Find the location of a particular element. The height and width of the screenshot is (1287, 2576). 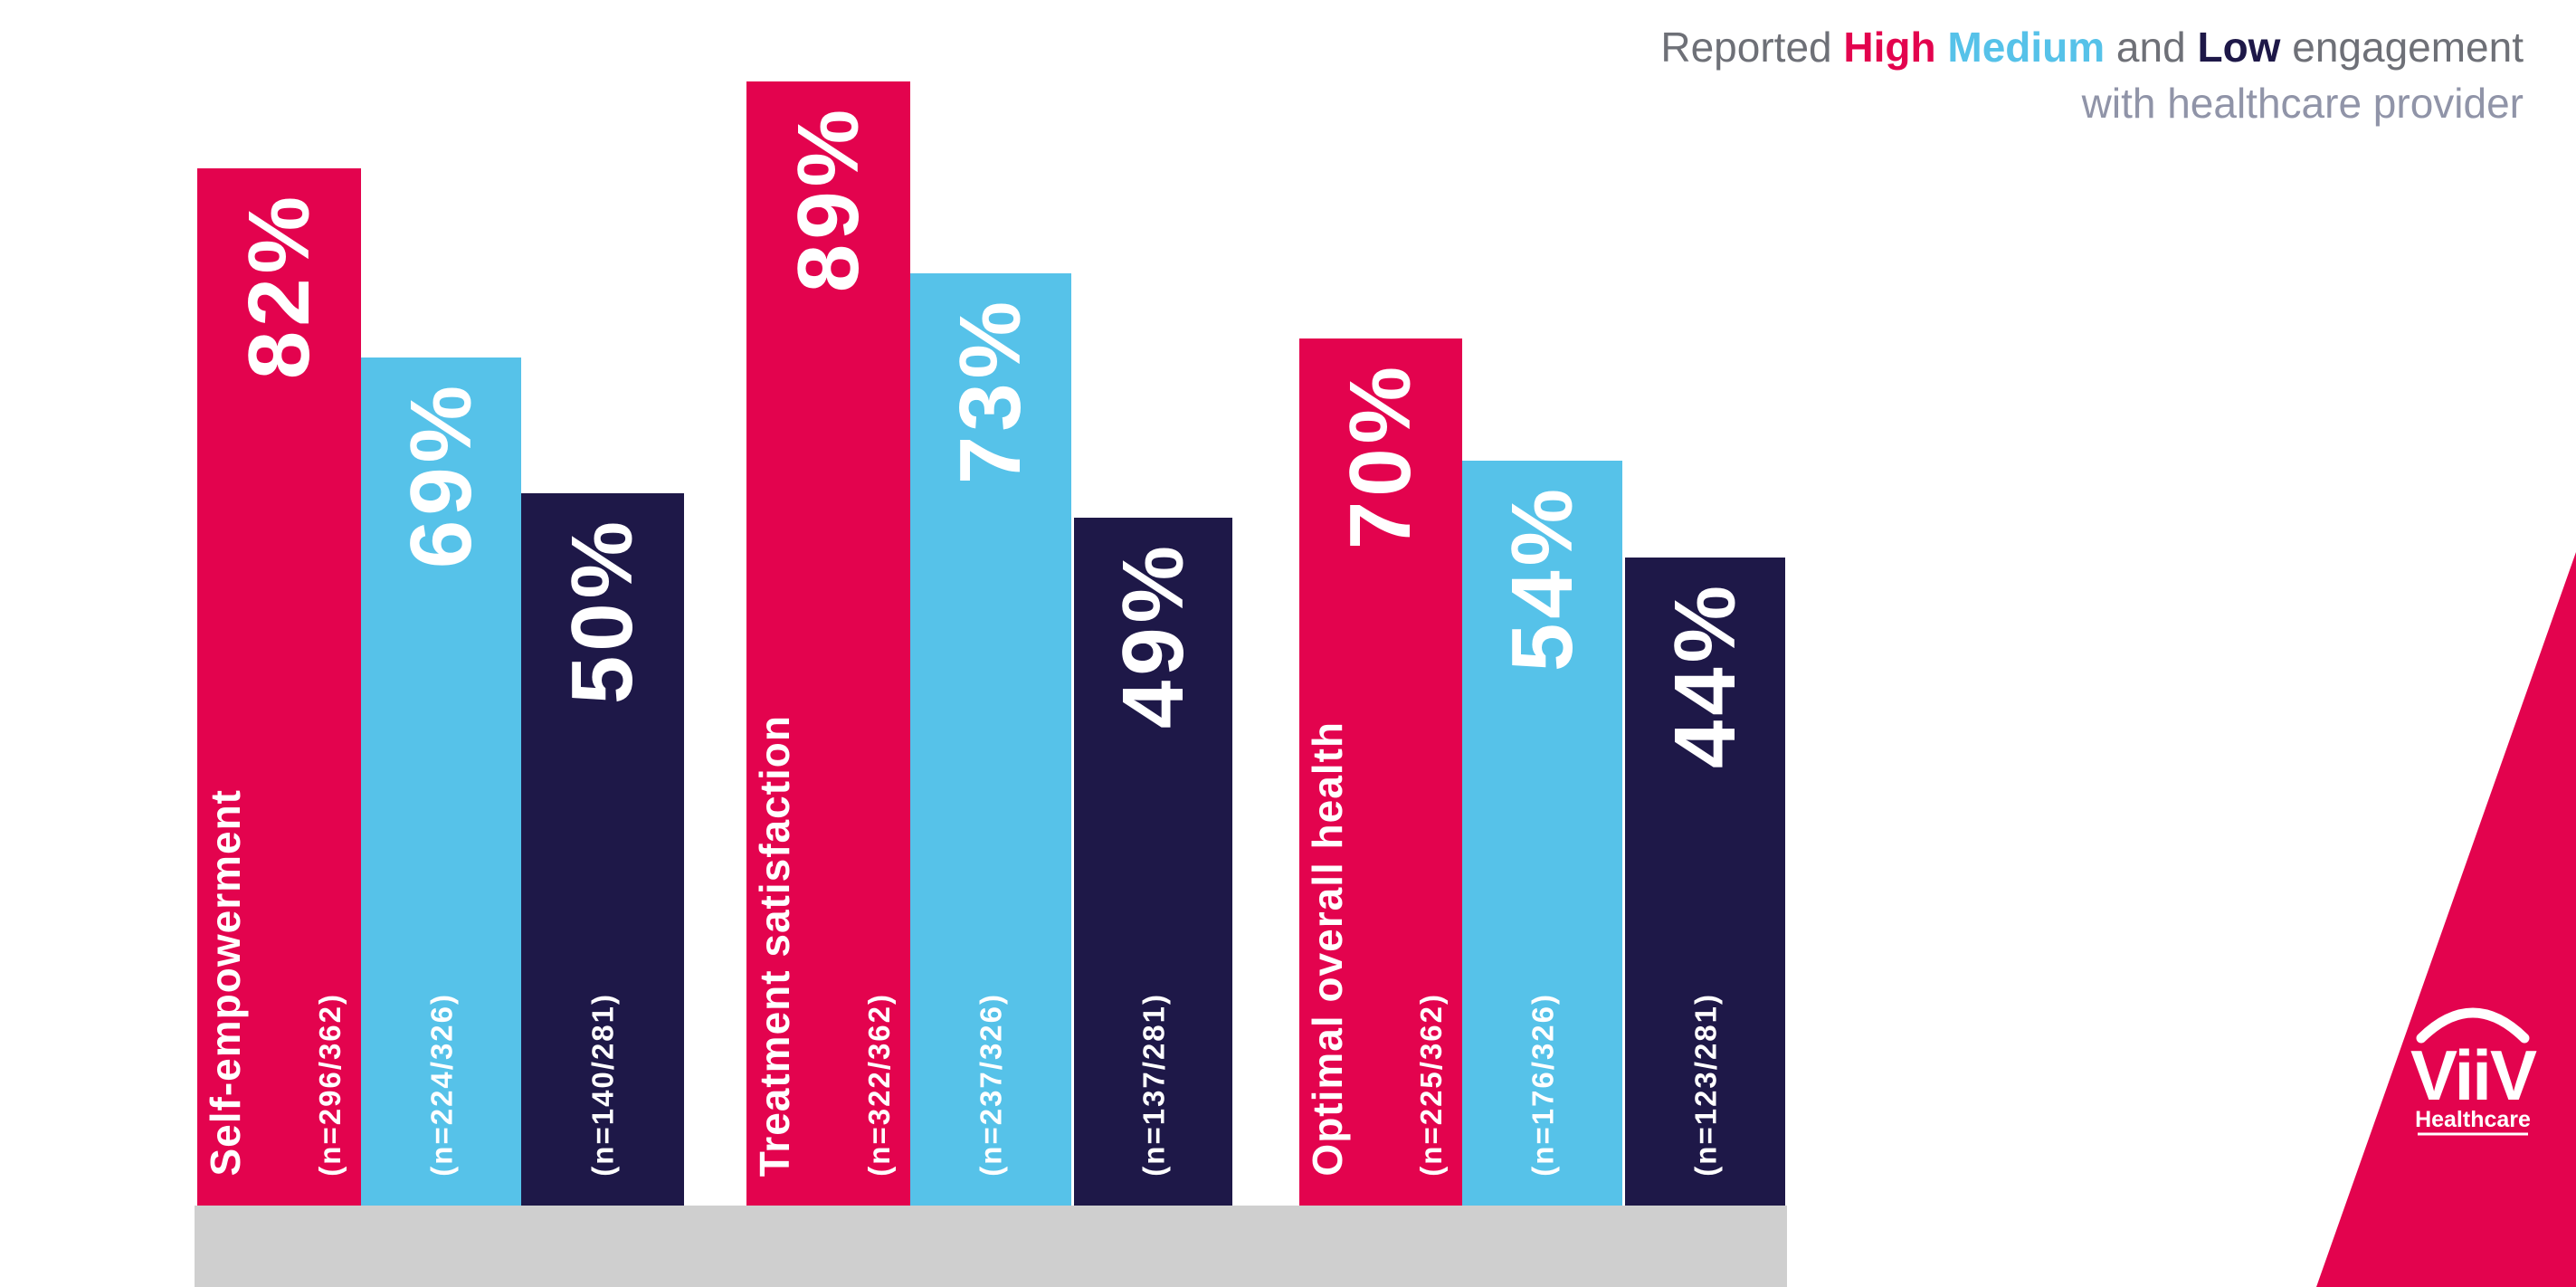

bar-medium-optimal-overall-health: 54% (n=176/326) is located at coordinates (1542, 833).